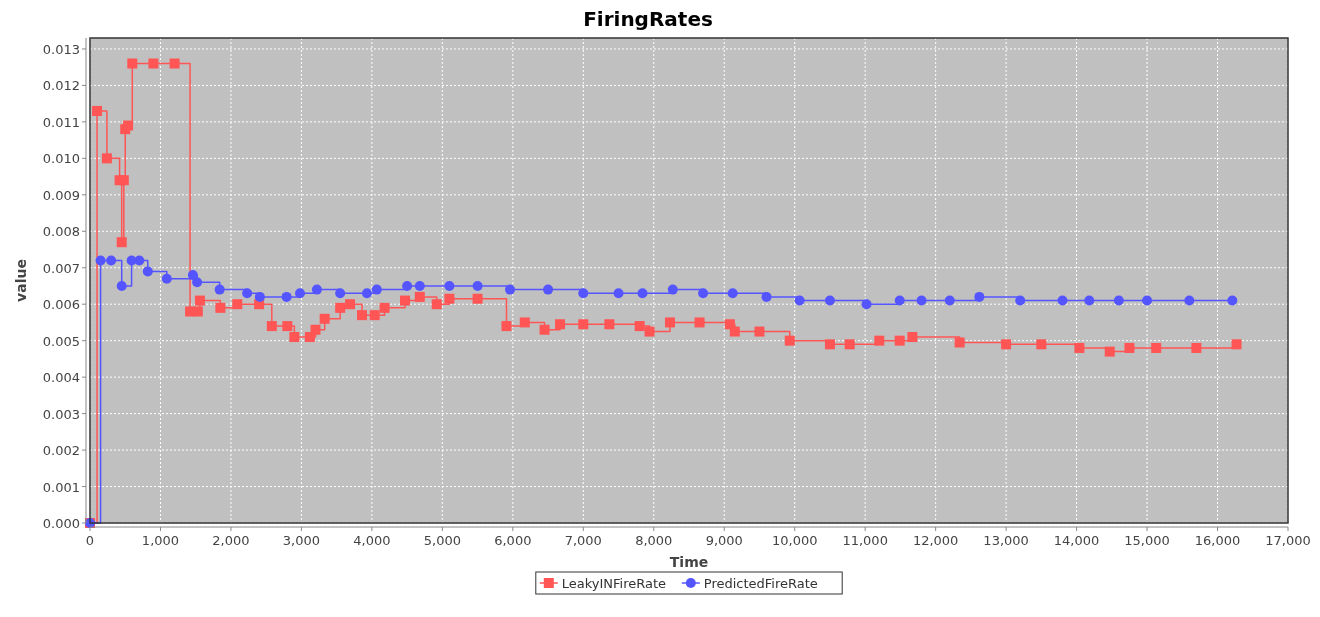 This screenshot has height=617, width=1320. What do you see at coordinates (61, 487) in the screenshot?
I see `y-tick-label: 0.001` at bounding box center [61, 487].